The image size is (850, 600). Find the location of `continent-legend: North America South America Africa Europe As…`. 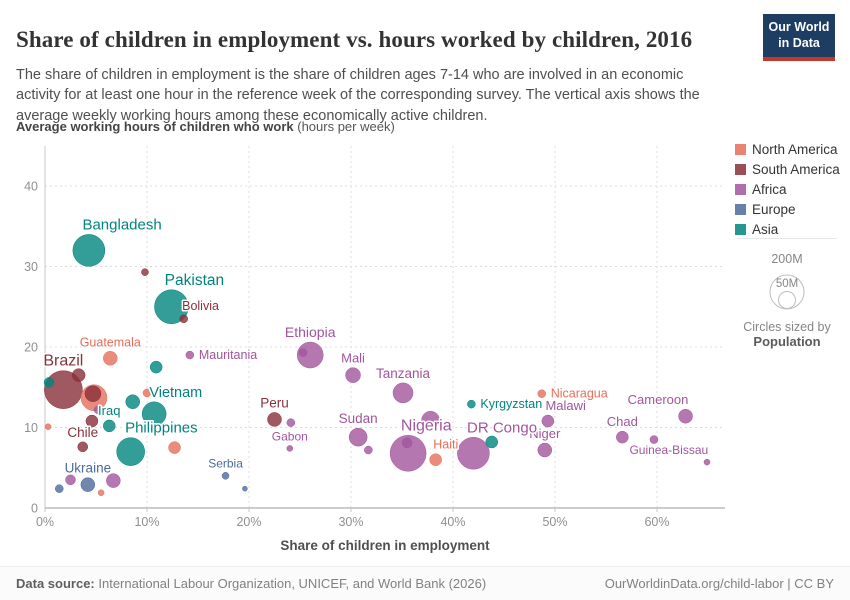

continent-legend: North America South America Africa Europe As… is located at coordinates (787, 192).